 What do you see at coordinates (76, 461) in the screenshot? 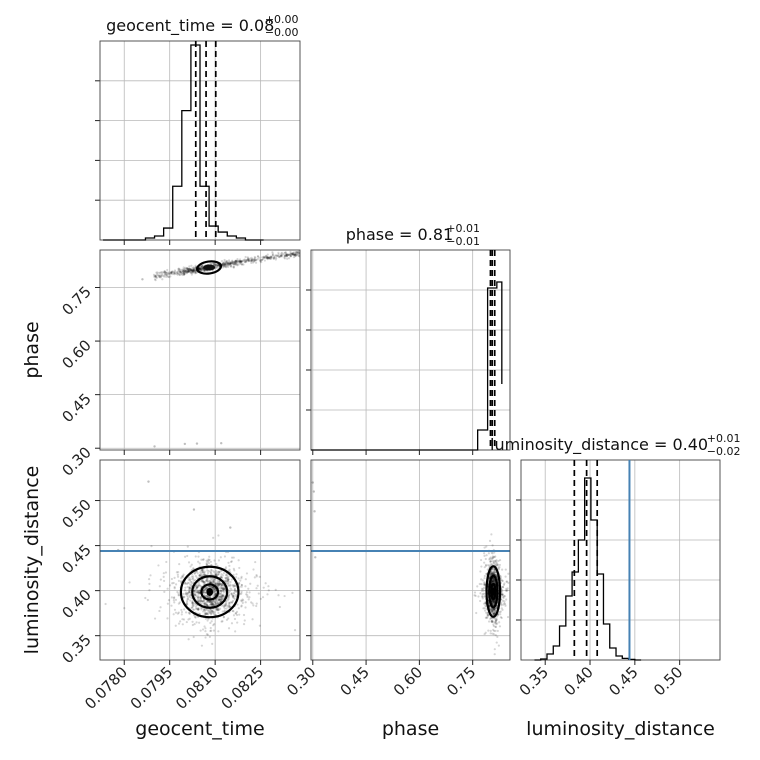
I see `y-tick-label: 0.30` at bounding box center [76, 461].